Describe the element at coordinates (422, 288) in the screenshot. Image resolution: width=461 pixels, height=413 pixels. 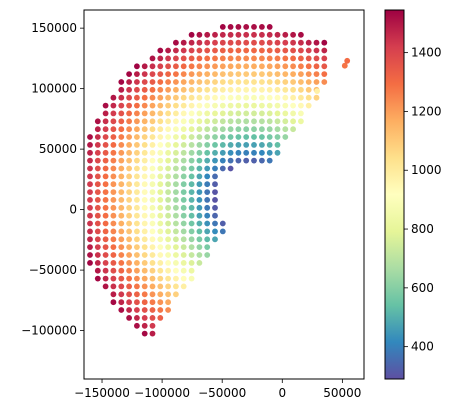
I see `colorbar-tick-label: 600` at that location.